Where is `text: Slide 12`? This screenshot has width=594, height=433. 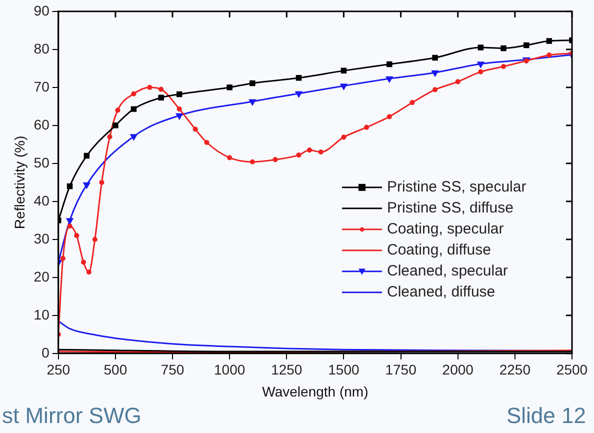
text: Slide 12 is located at coordinates (546, 416).